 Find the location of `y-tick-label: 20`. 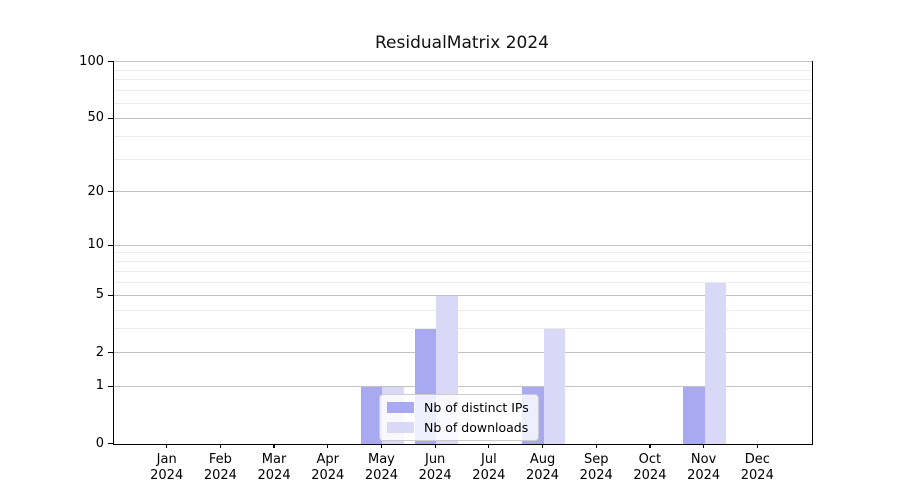

y-tick-label: 20 is located at coordinates (95, 191).